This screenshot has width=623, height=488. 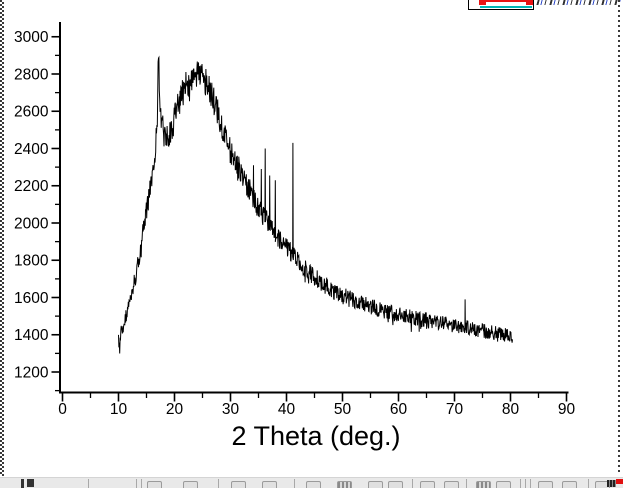 What do you see at coordinates (31, 74) in the screenshot?
I see `y-tick-label: 2800` at bounding box center [31, 74].